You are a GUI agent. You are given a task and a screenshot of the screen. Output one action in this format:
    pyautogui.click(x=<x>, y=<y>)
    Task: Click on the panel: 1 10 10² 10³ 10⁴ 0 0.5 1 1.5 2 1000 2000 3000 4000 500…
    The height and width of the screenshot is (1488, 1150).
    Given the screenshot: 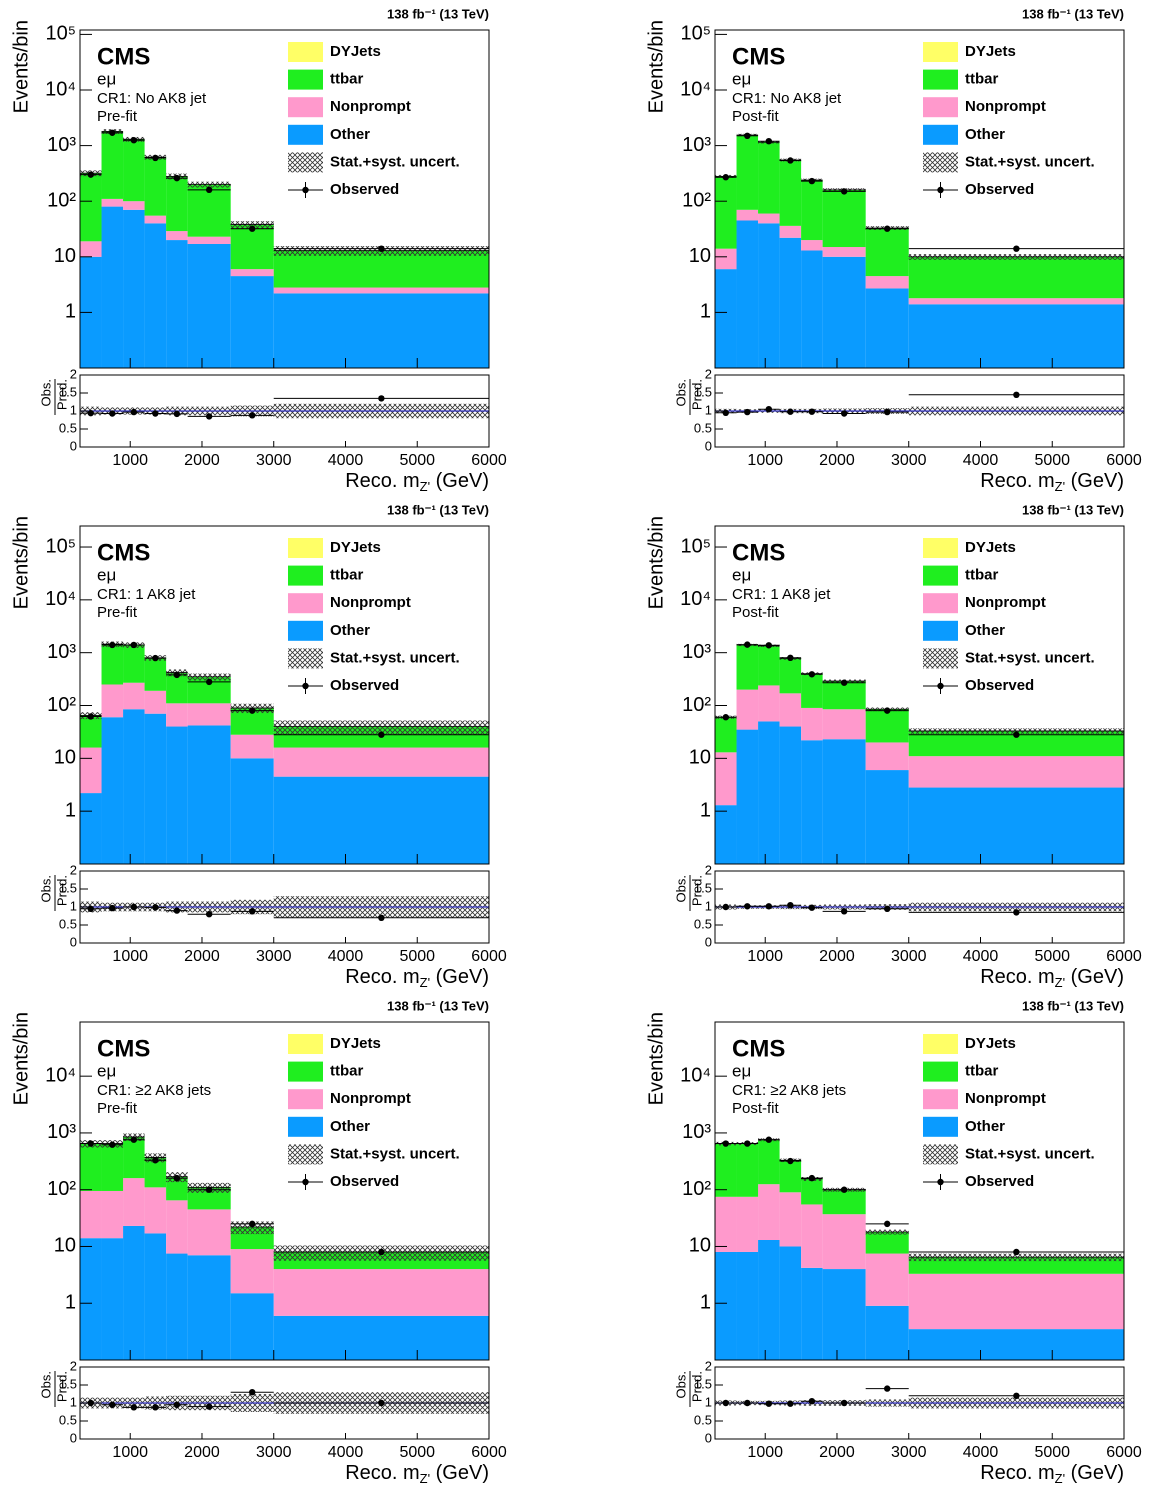 What is the action you would take?
    pyautogui.click(x=258, y=1242)
    